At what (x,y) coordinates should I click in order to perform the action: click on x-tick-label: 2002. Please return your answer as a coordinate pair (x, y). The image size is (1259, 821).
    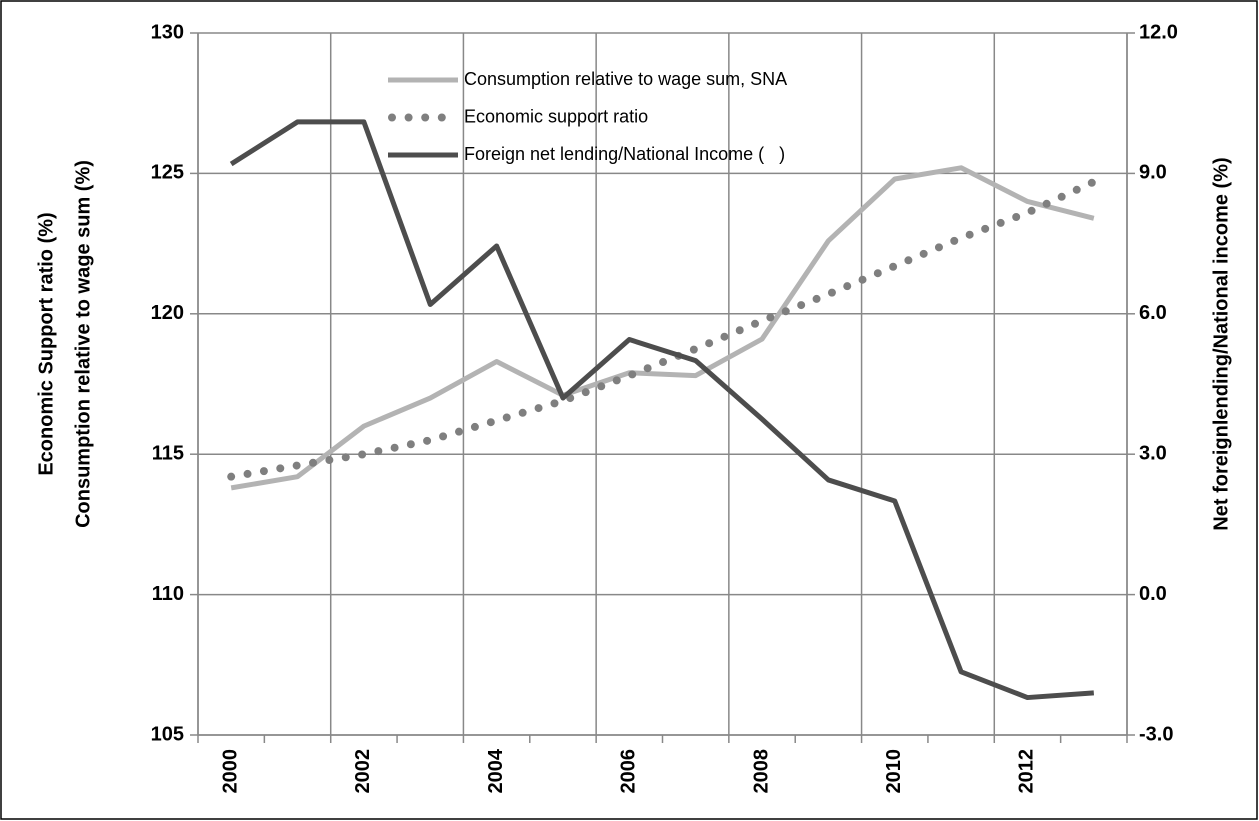
    Looking at the image, I should click on (363, 771).